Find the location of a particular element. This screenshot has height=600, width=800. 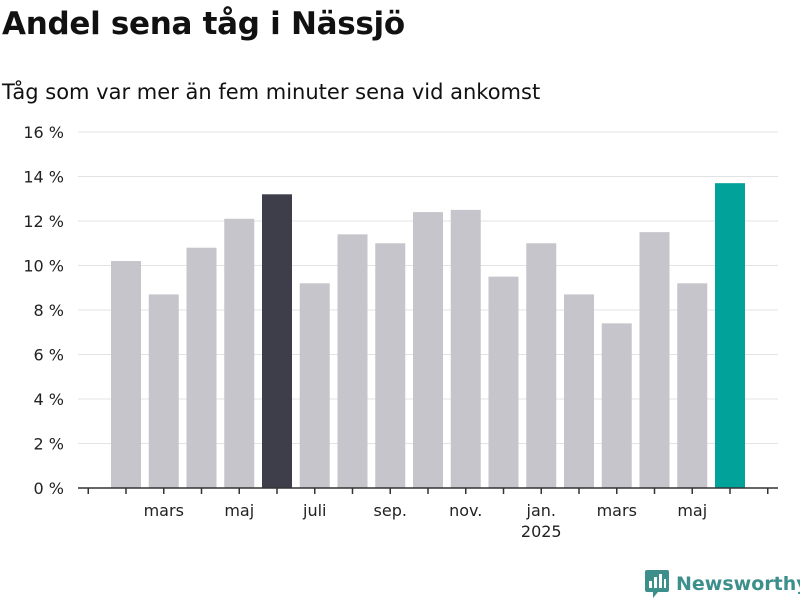

brand-name: Newsworthy is located at coordinates (738, 584).